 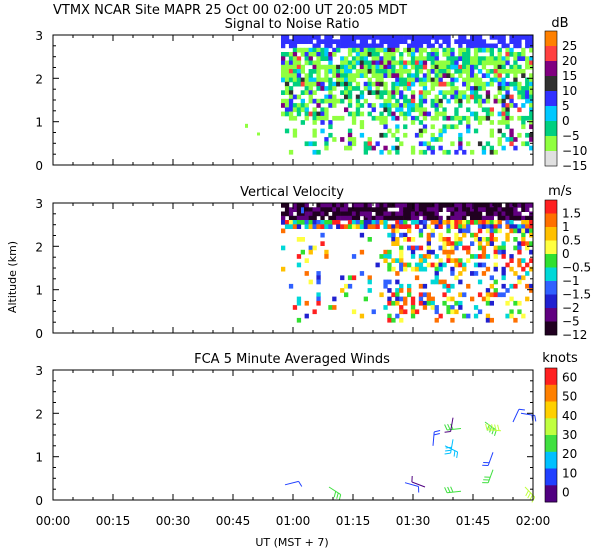 What do you see at coordinates (551, 288) in the screenshot?
I see `colorbar-swatch` at bounding box center [551, 288].